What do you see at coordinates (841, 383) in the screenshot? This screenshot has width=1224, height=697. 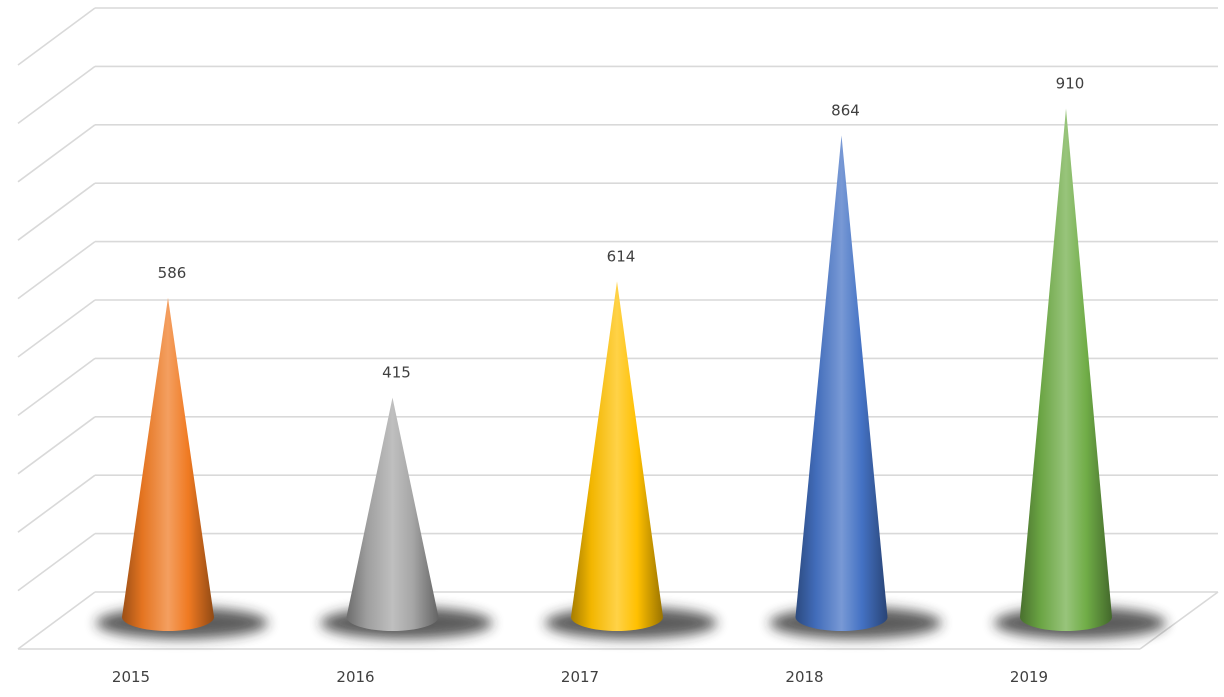 I see `cone-2018` at bounding box center [841, 383].